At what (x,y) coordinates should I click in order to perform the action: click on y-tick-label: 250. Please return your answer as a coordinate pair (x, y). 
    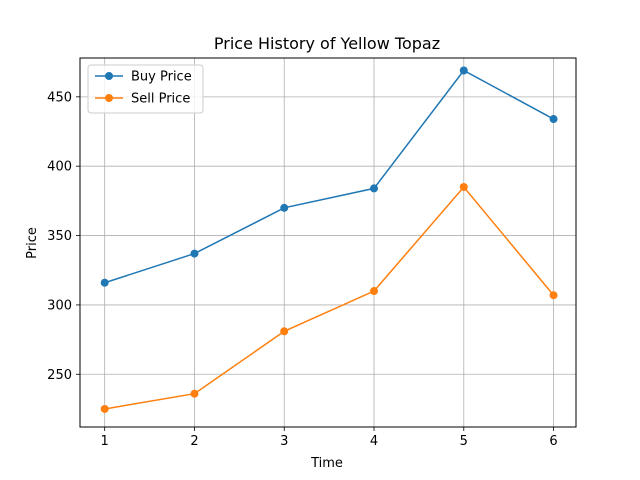
    Looking at the image, I should click on (59, 375).